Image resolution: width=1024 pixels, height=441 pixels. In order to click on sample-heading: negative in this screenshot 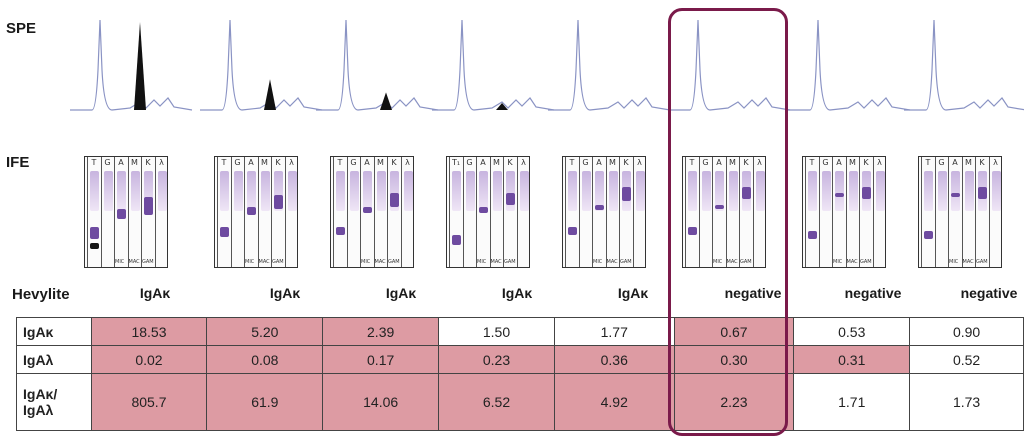, I will do `click(753, 293)`.